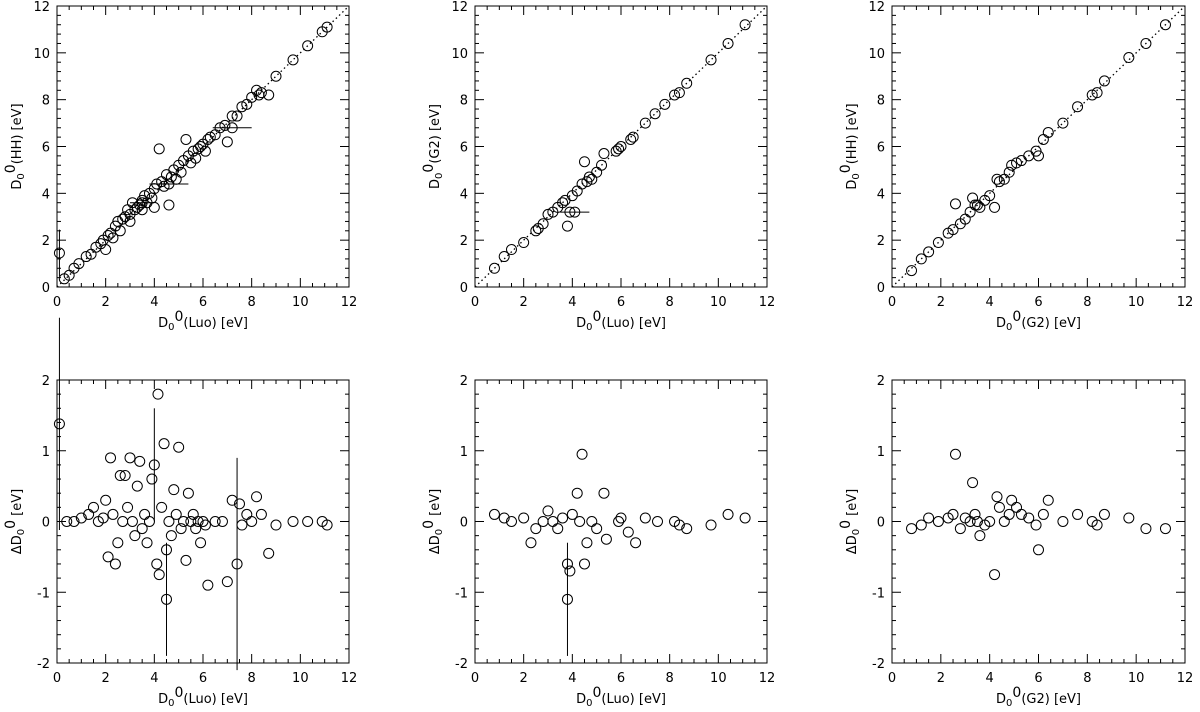 This screenshot has height=712, width=1200. What do you see at coordinates (852, 544) in the screenshot?
I see `y-axis-label-base: ΔD` at bounding box center [852, 544].